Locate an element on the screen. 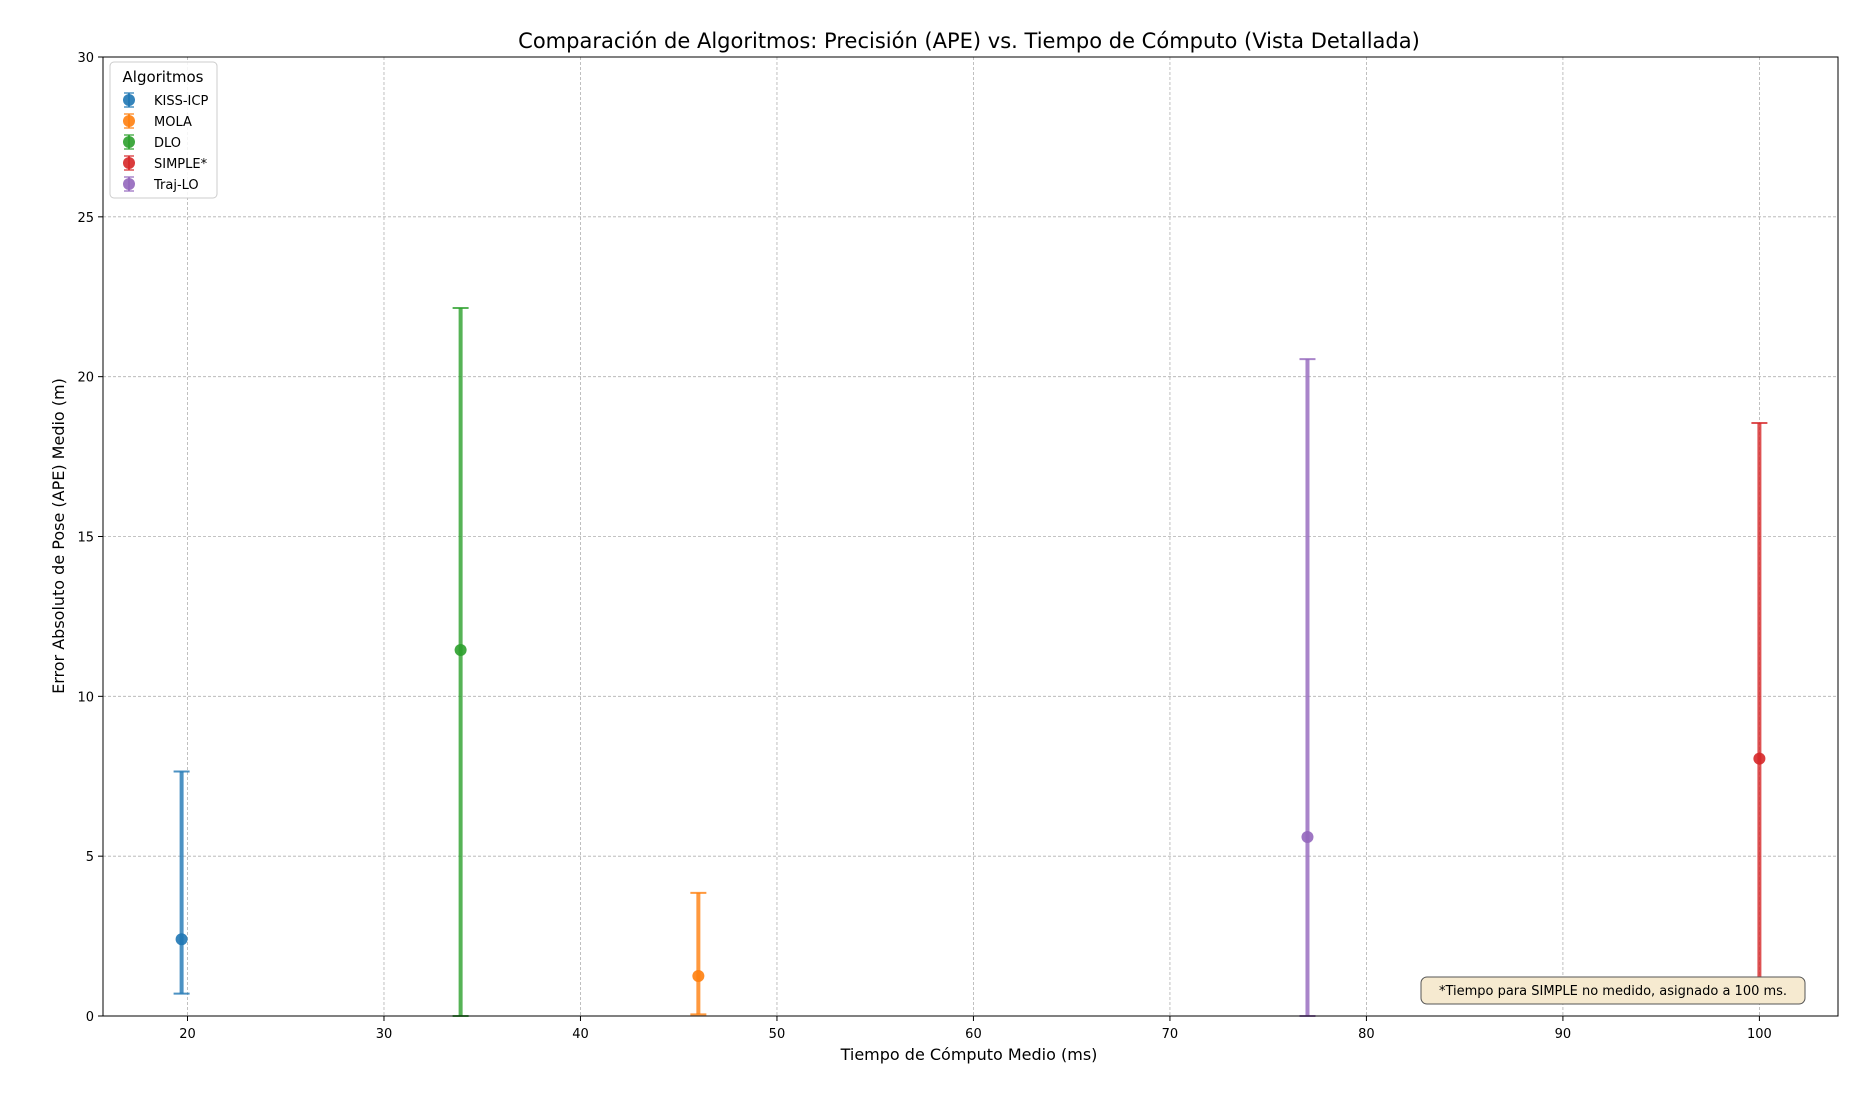 This screenshot has height=1097, width=1850. x-tick-label: 50 is located at coordinates (777, 1034).